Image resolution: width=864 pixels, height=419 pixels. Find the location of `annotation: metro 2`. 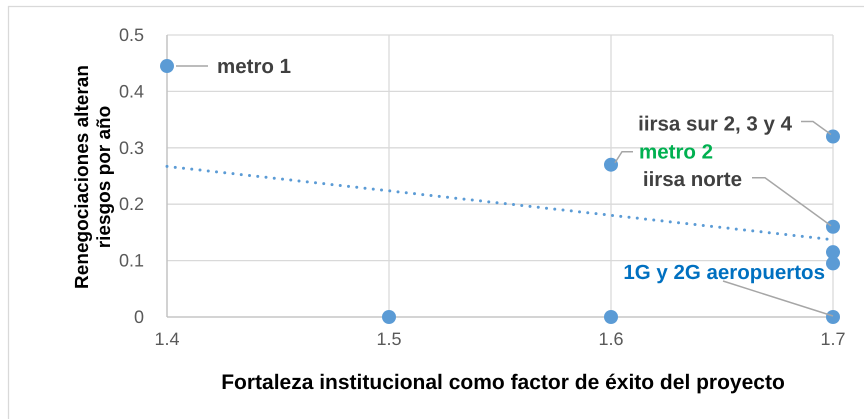

annotation: metro 2 is located at coordinates (676, 152).